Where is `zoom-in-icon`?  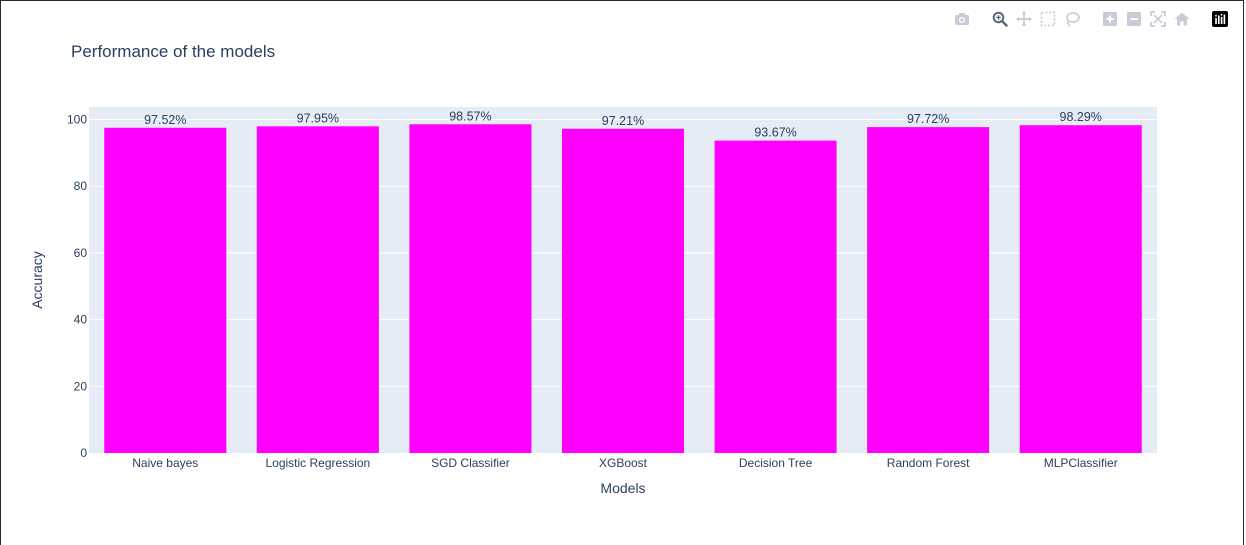
zoom-in-icon is located at coordinates (1110, 19).